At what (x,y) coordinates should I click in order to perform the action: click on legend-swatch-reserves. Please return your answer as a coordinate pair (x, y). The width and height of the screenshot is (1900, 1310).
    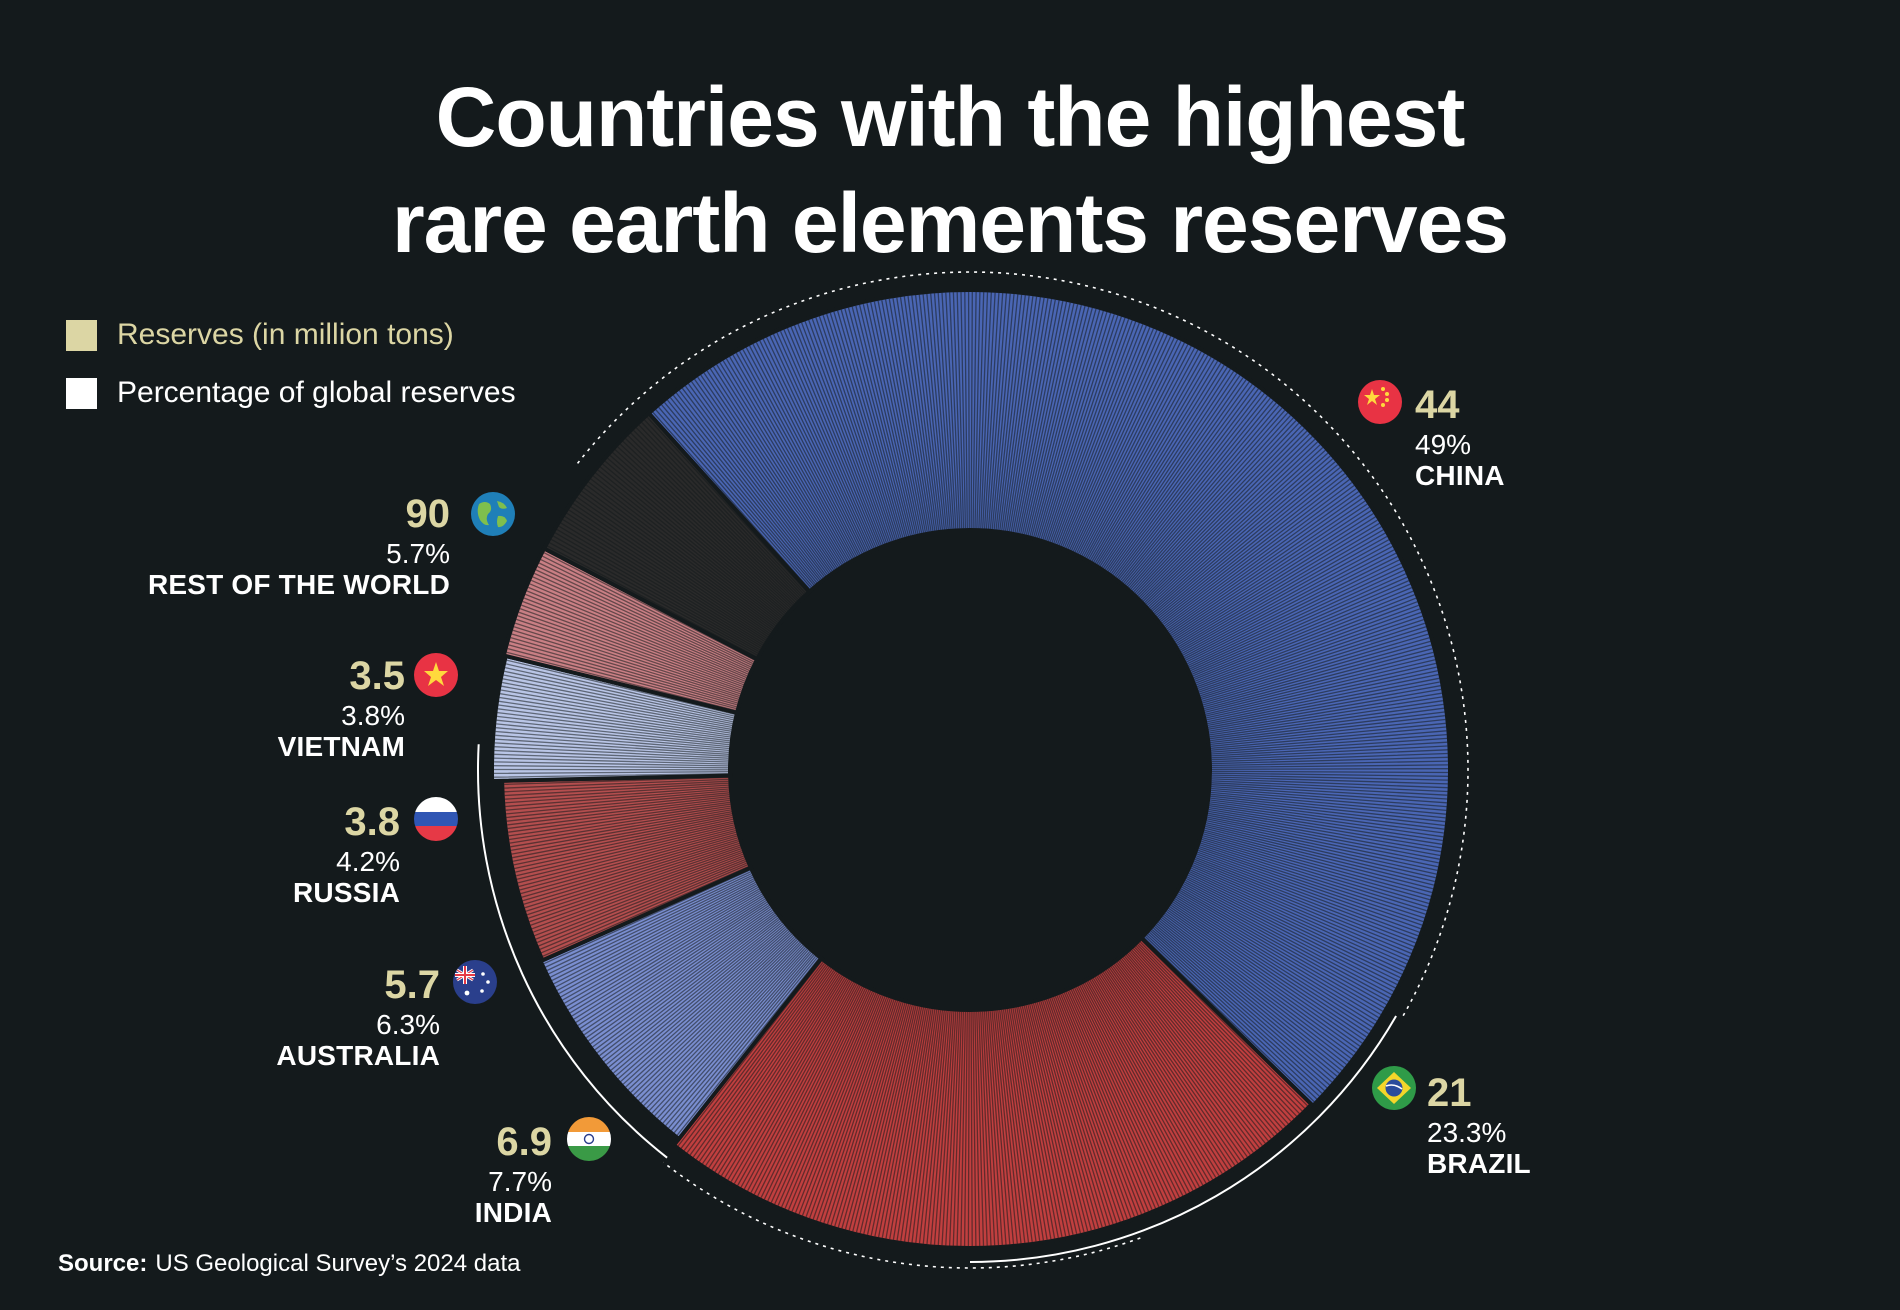
    Looking at the image, I should click on (81, 335).